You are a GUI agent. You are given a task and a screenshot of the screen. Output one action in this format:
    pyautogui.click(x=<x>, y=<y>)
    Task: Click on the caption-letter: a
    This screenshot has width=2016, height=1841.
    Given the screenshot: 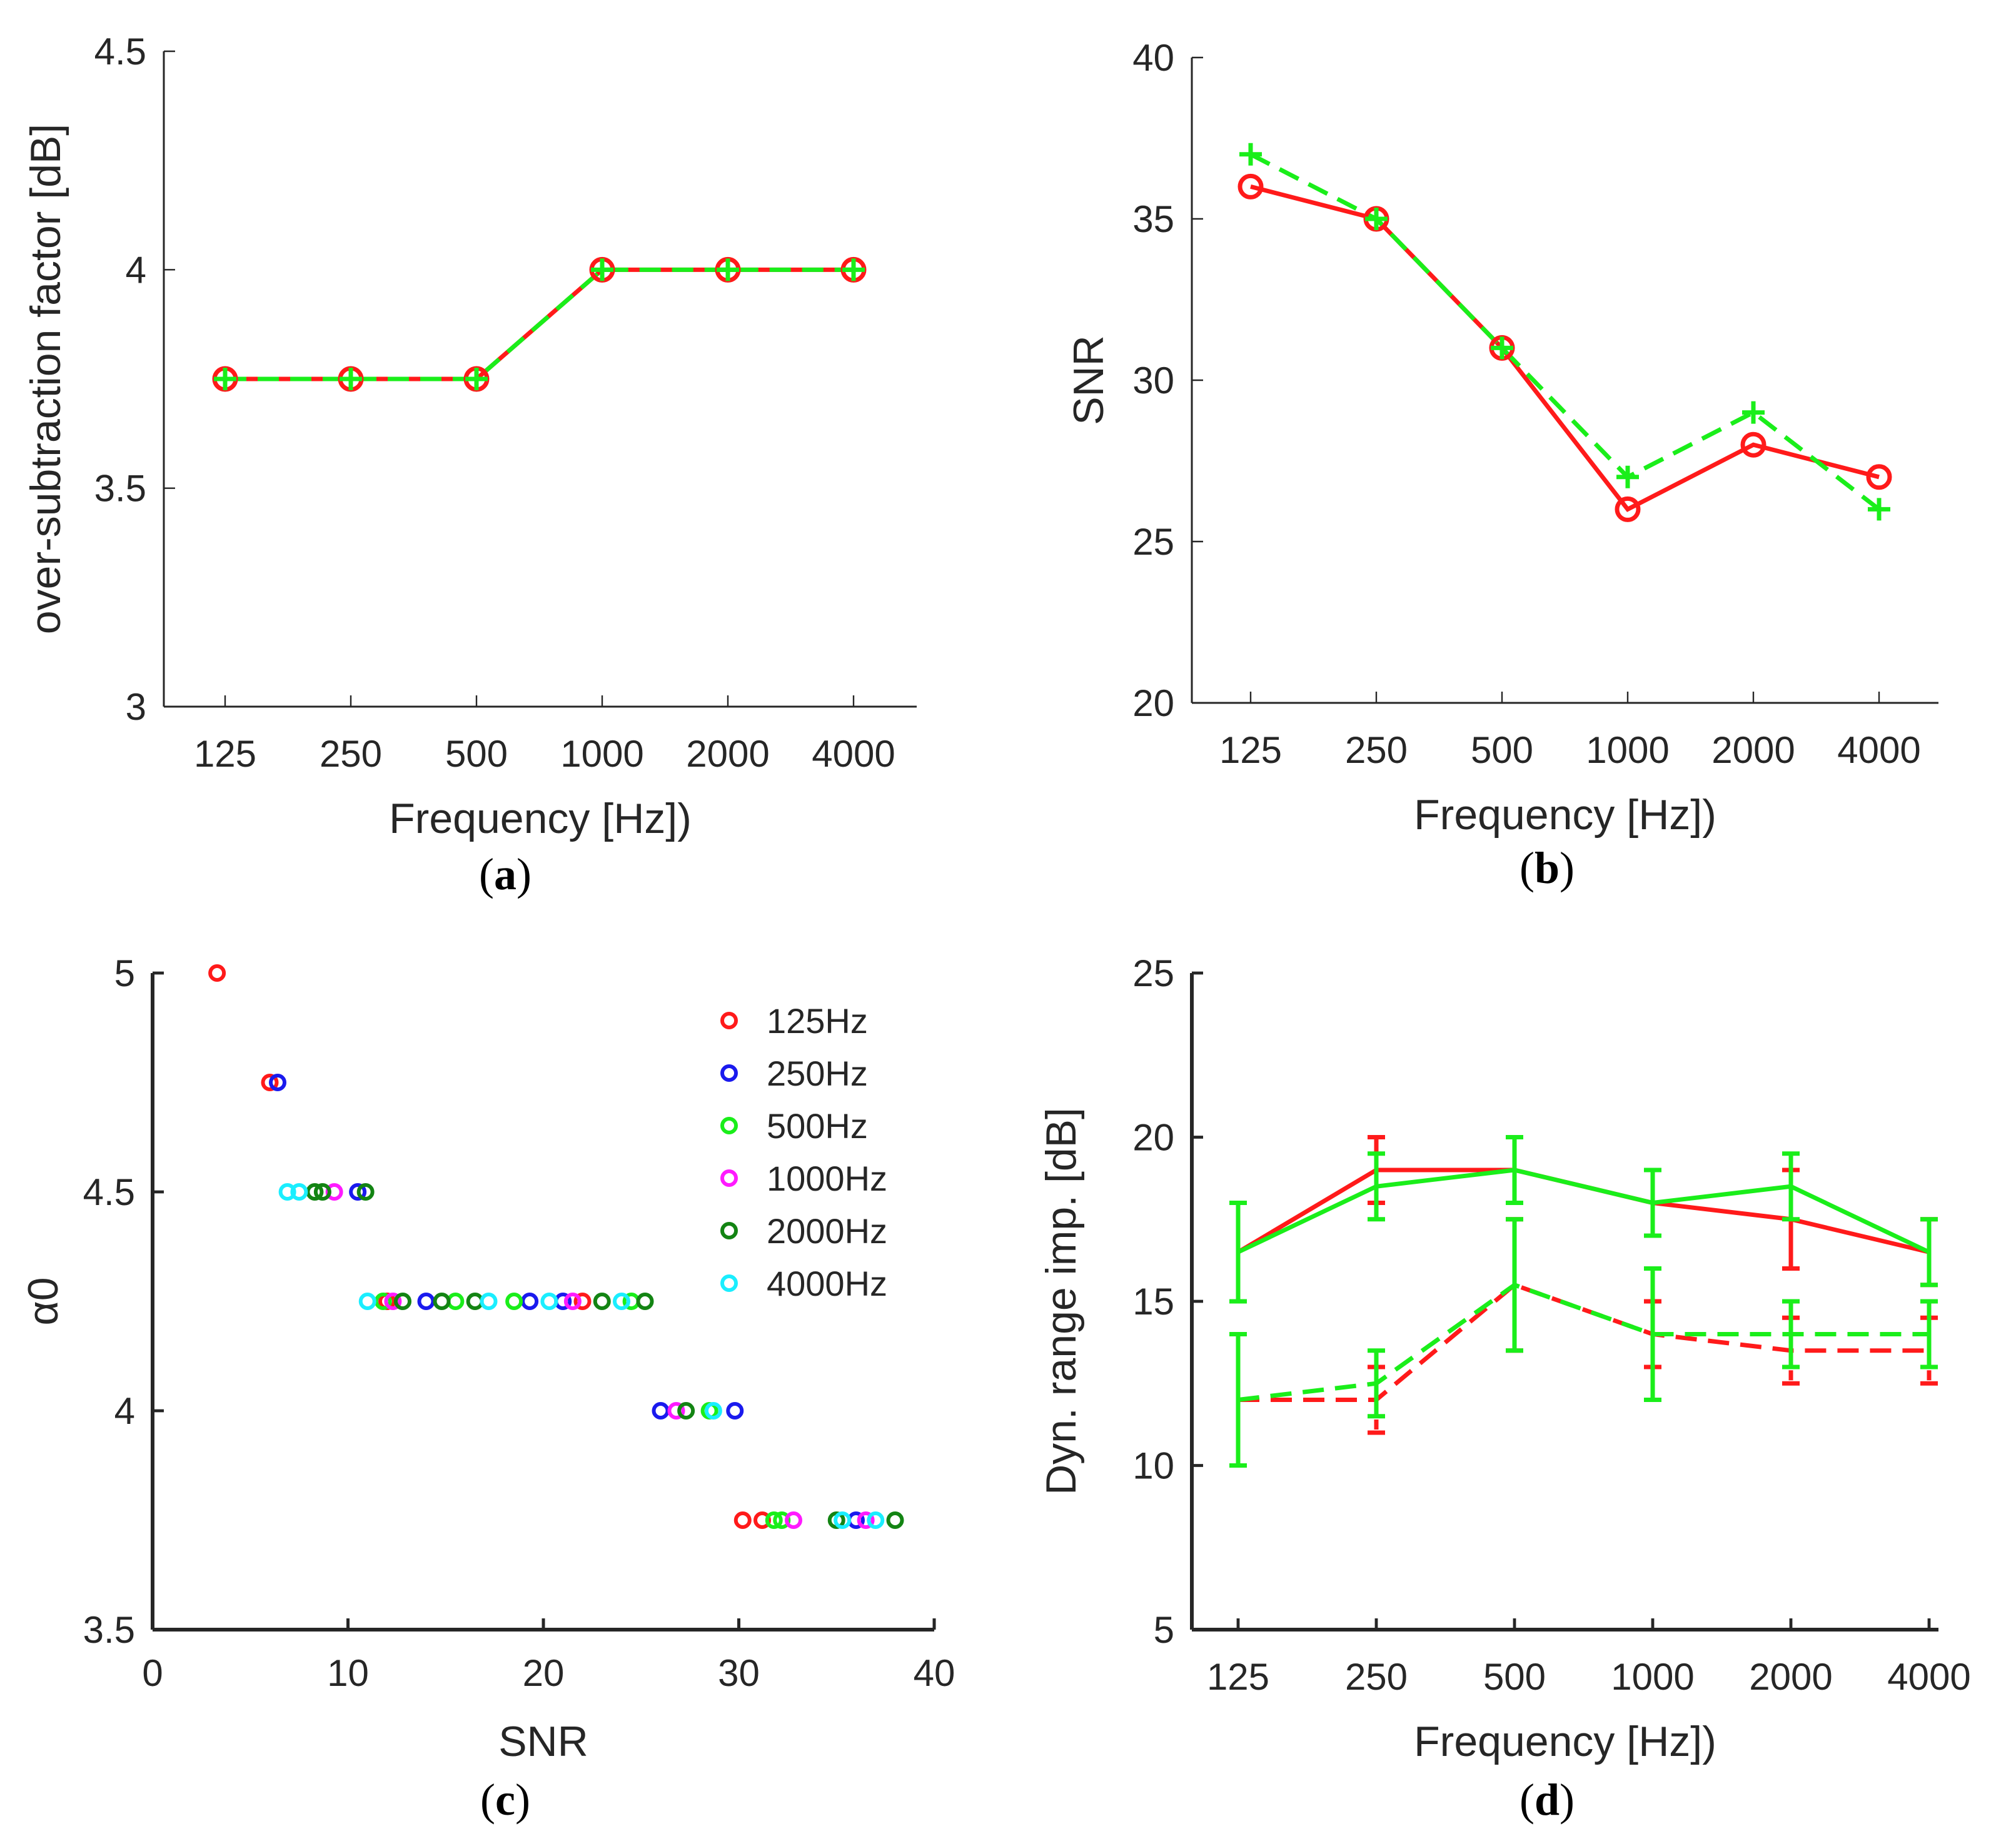 What is the action you would take?
    pyautogui.click(x=505, y=874)
    